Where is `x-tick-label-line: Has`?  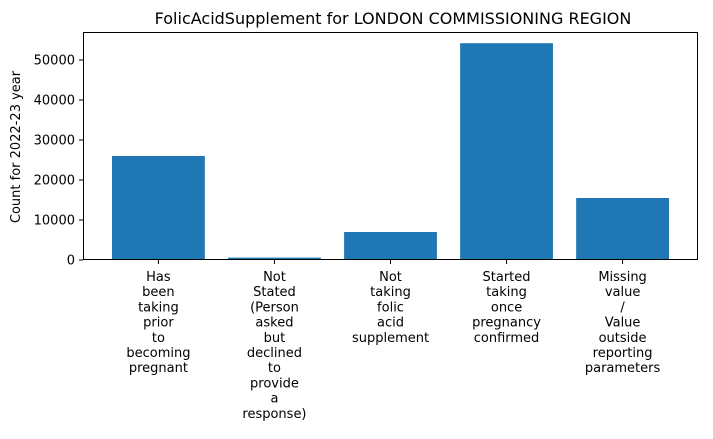 x-tick-label-line: Has is located at coordinates (158, 277).